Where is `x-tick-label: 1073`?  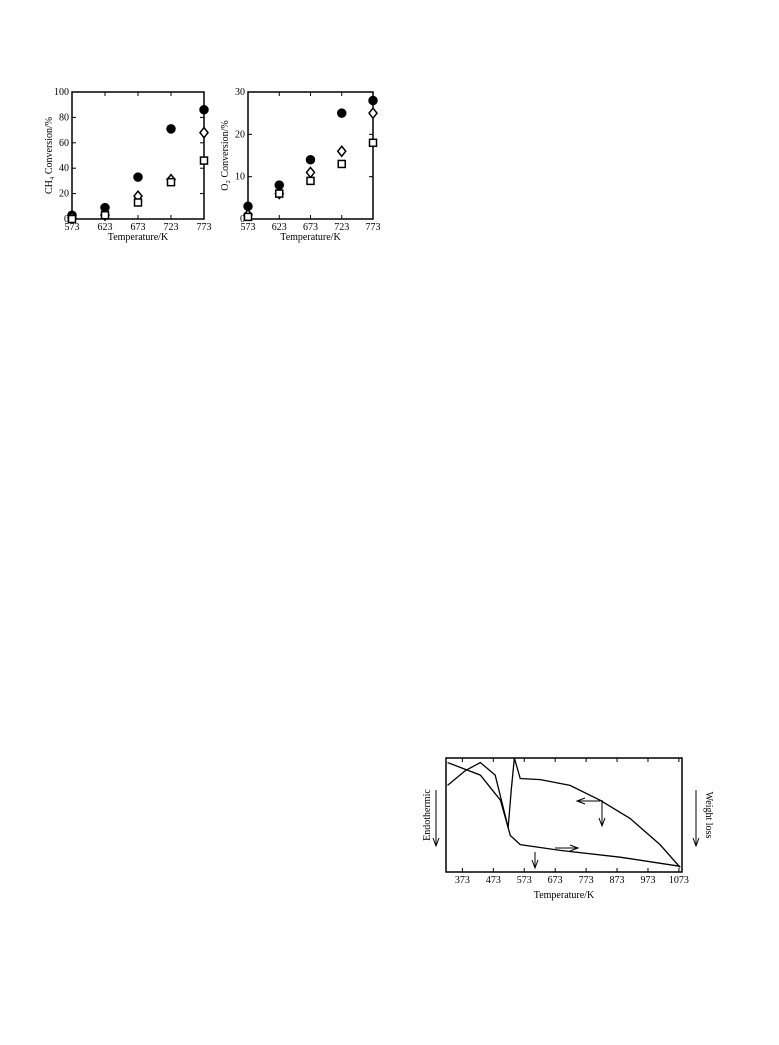 x-tick-label: 1073 is located at coordinates (679, 880).